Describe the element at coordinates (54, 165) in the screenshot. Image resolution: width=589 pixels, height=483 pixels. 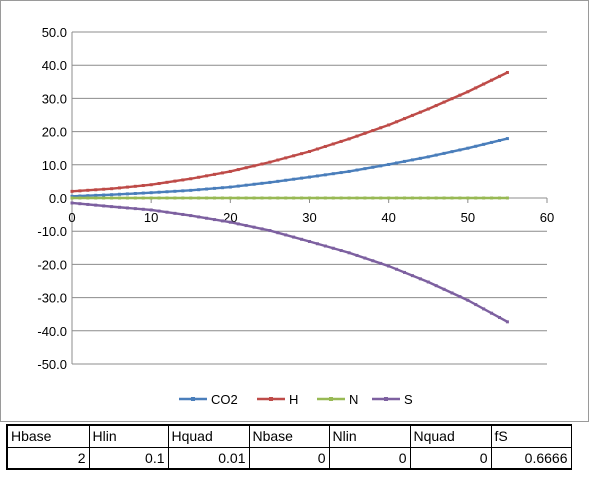
I see `y-tick-label: 10.0` at that location.